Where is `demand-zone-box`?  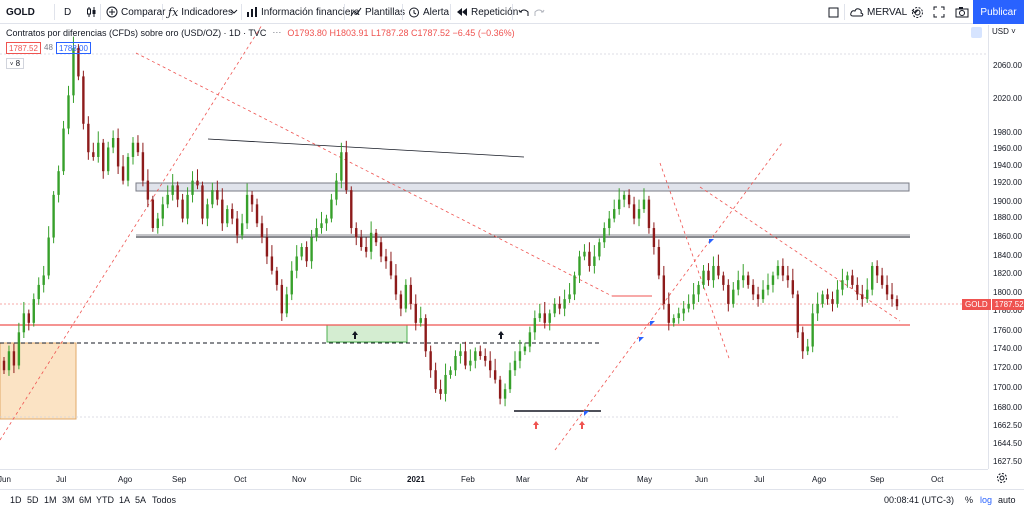
demand-zone-box is located at coordinates (38, 381).